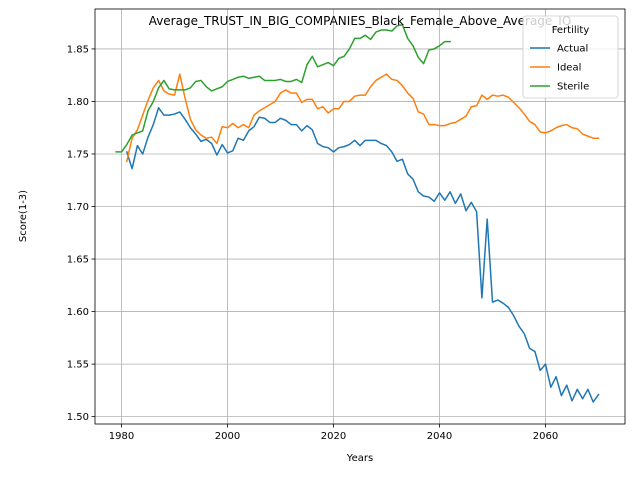 This screenshot has width=640, height=480. I want to click on series-line-ideal, so click(362, 118).